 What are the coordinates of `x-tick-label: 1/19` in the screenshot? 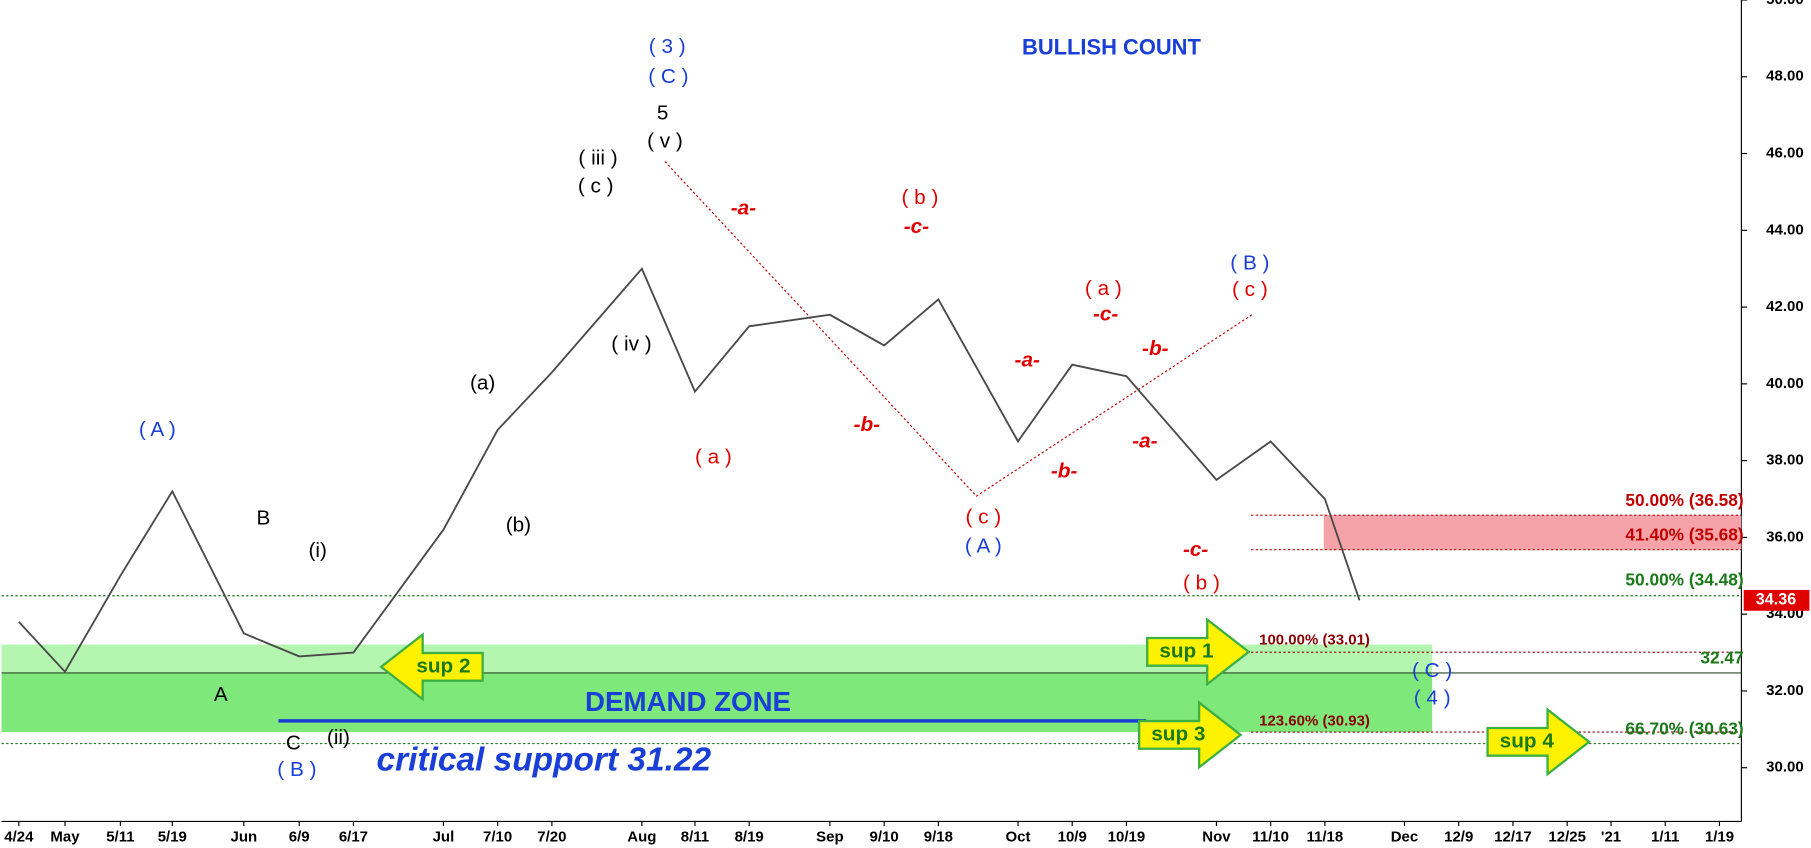 It's located at (1719, 837).